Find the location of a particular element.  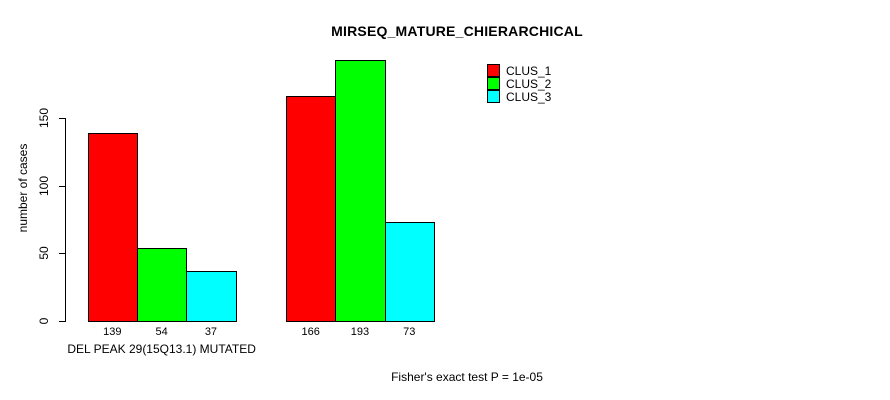

bar-value-label: 193 is located at coordinates (360, 332).